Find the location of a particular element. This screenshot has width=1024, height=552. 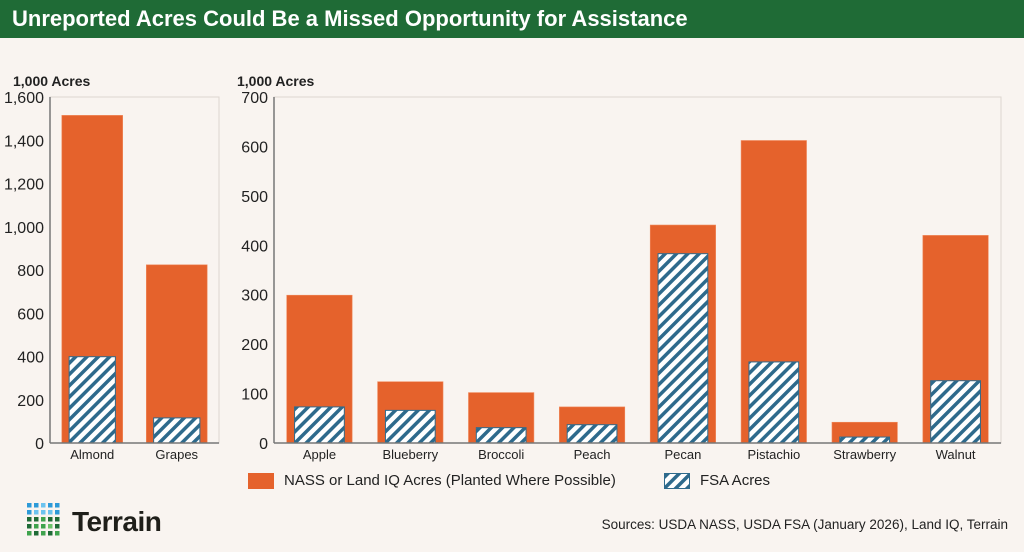

y-tick-label: 100 is located at coordinates (254, 395).